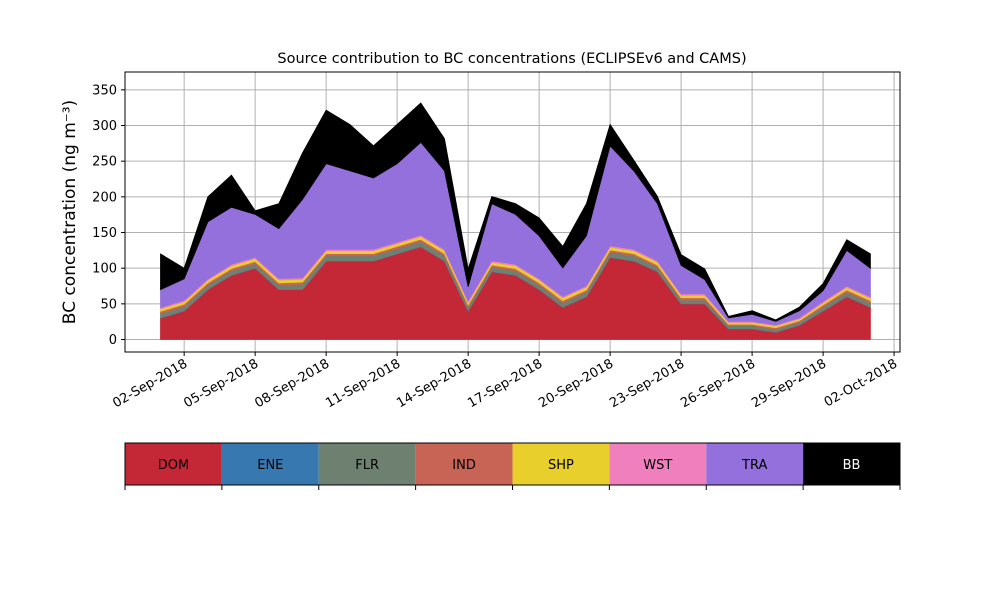 The height and width of the screenshot is (600, 1000). I want to click on x-tick-label: 20-Sep-2018, so click(576, 383).